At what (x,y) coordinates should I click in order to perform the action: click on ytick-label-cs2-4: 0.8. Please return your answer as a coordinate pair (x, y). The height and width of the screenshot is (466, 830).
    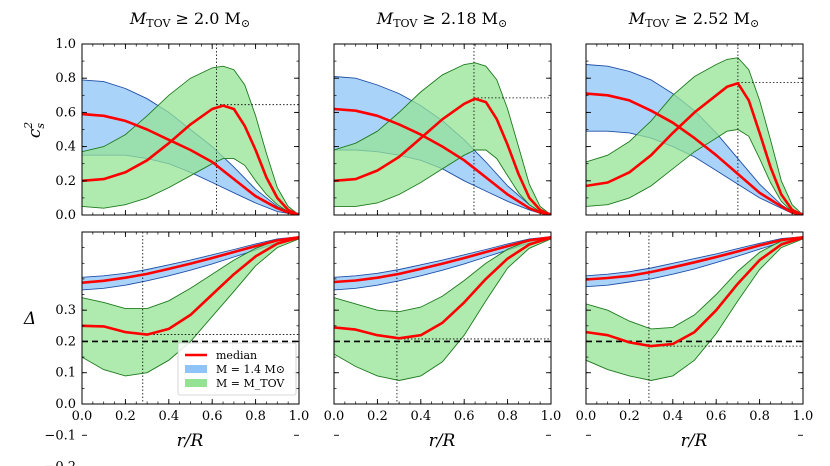
    Looking at the image, I should click on (65, 78).